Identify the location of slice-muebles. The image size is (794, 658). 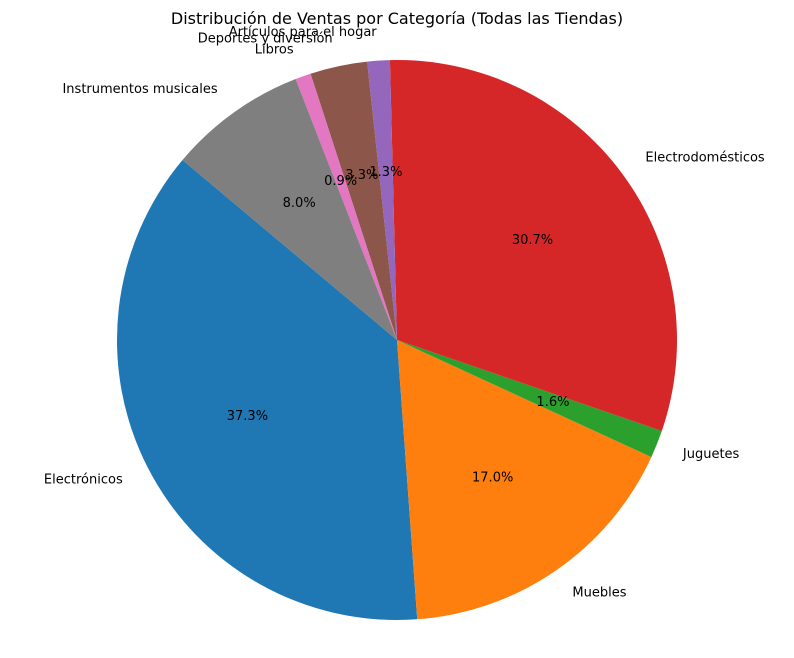
(524, 480).